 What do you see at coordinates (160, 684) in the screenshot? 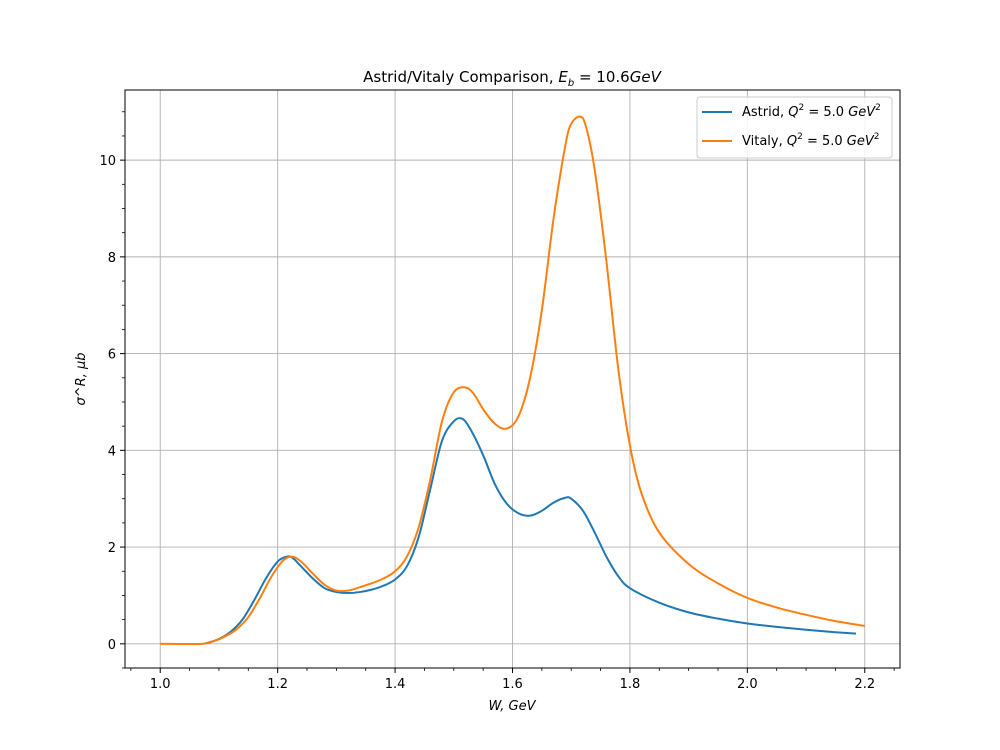
I see `x-tick-label: 1.0` at bounding box center [160, 684].